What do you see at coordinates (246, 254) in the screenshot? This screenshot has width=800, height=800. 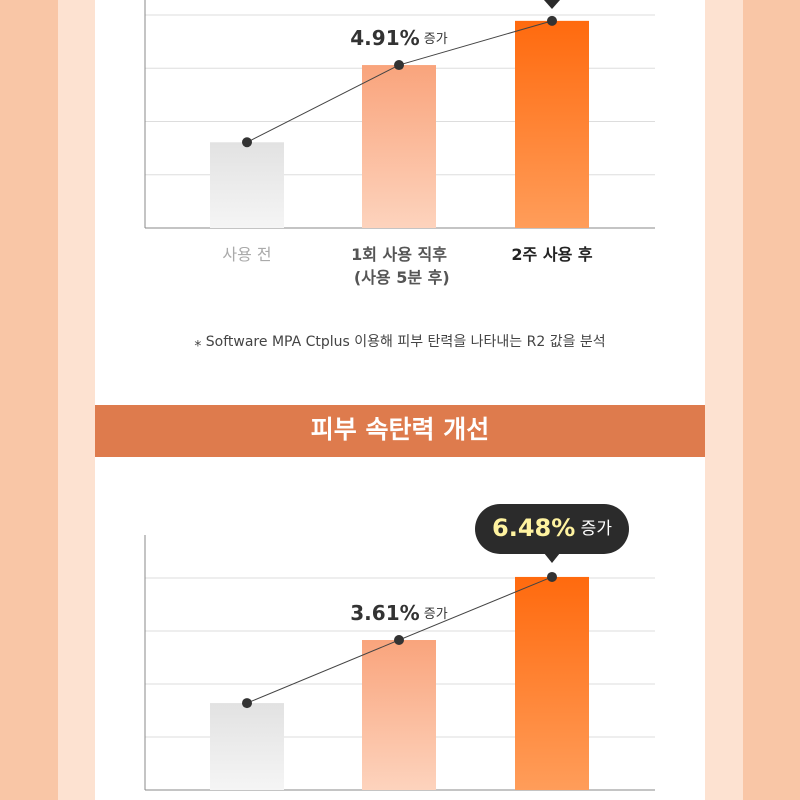 I see `x-tick-label: 사용 전` at bounding box center [246, 254].